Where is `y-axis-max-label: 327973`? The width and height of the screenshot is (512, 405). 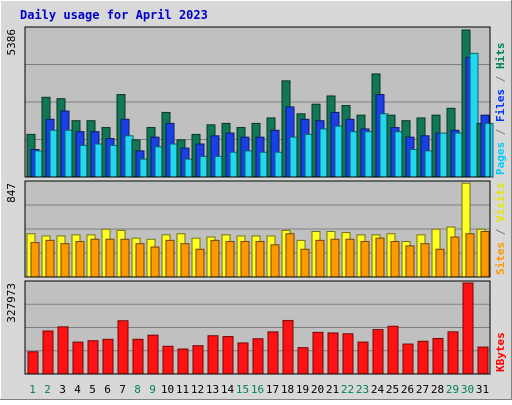 y-axis-max-label: 327973 is located at coordinates (11, 303).